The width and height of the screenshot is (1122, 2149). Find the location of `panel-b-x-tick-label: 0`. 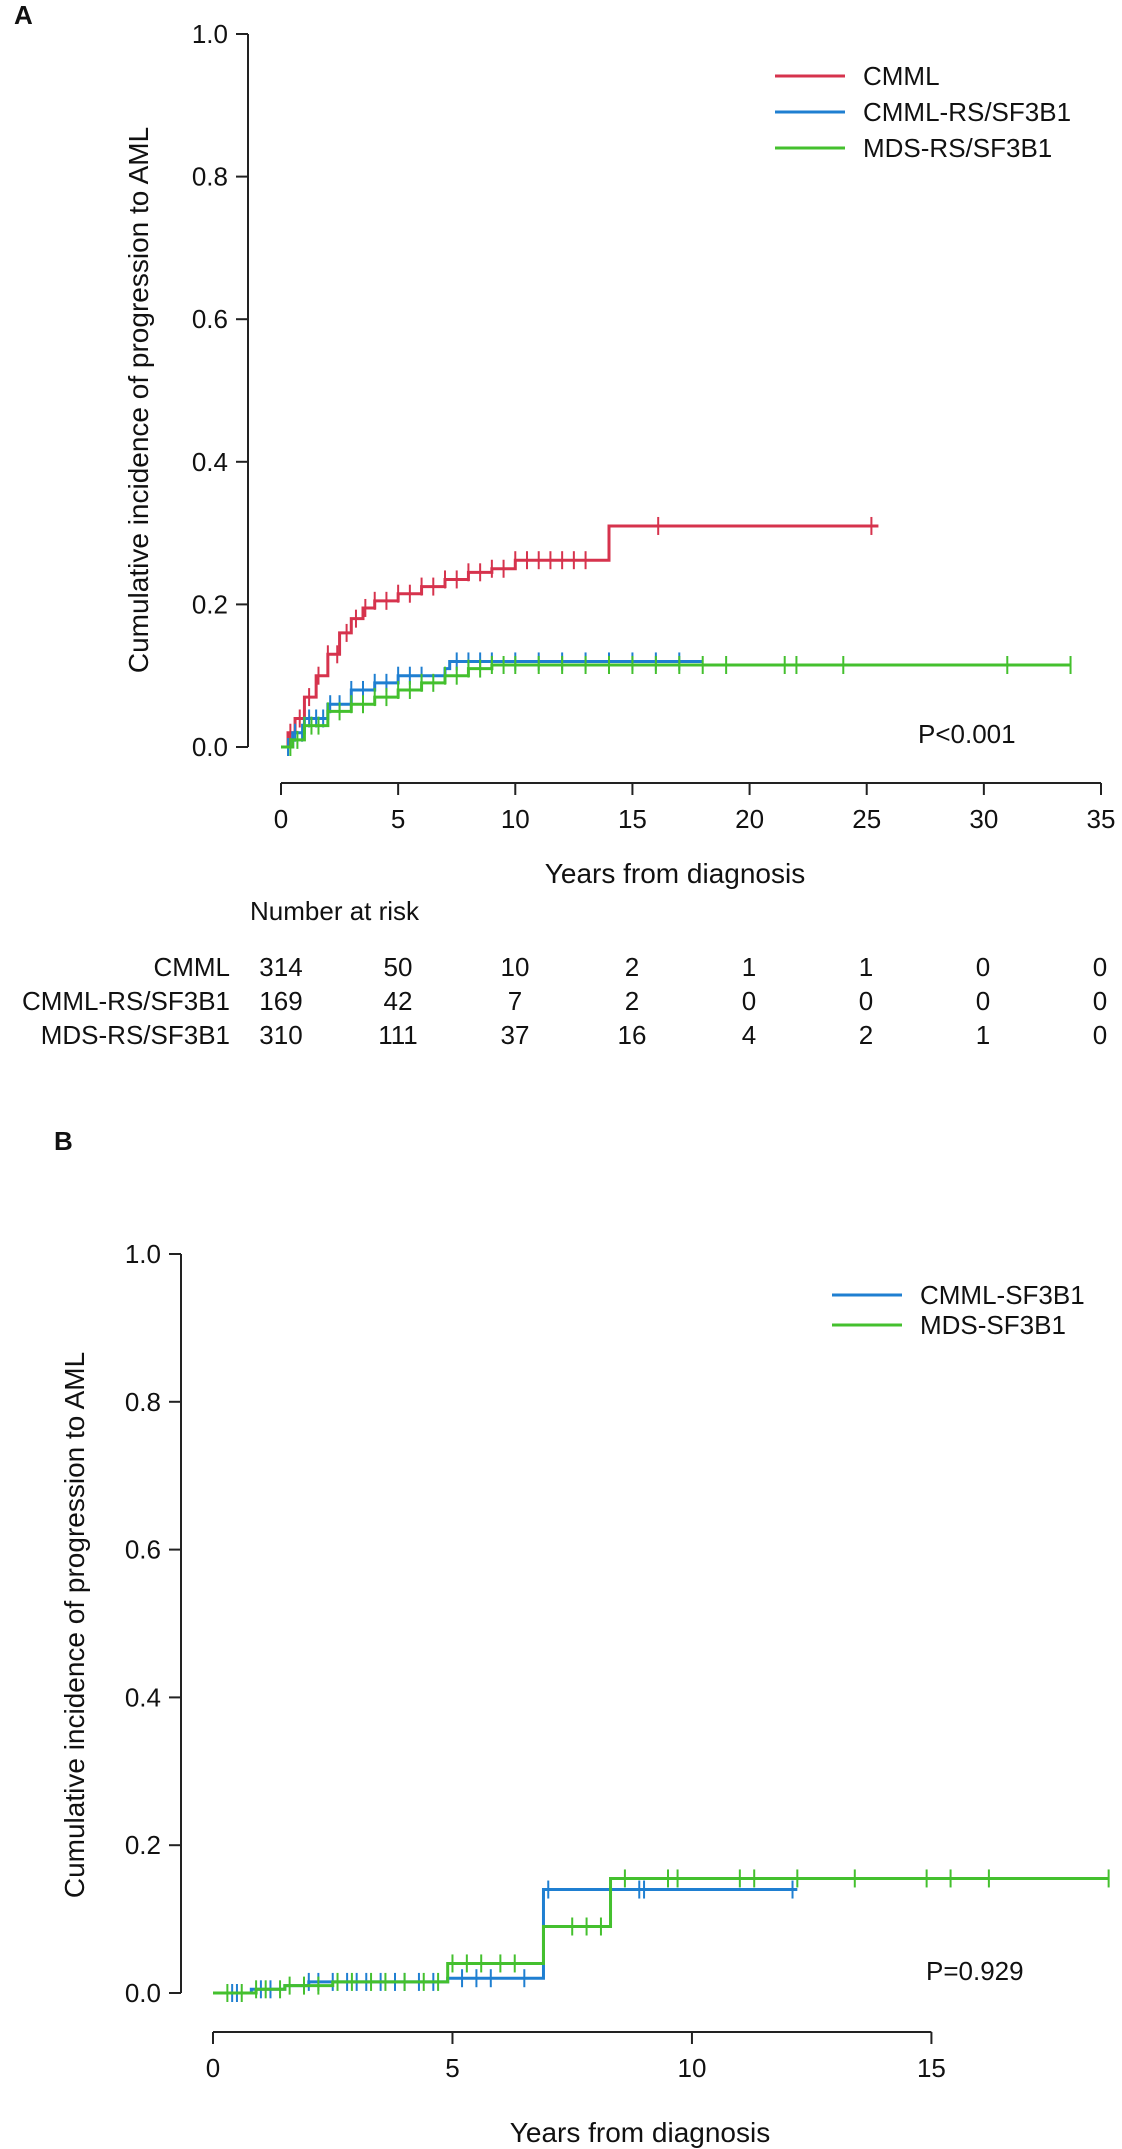

panel-b-x-tick-label: 0 is located at coordinates (213, 2068).